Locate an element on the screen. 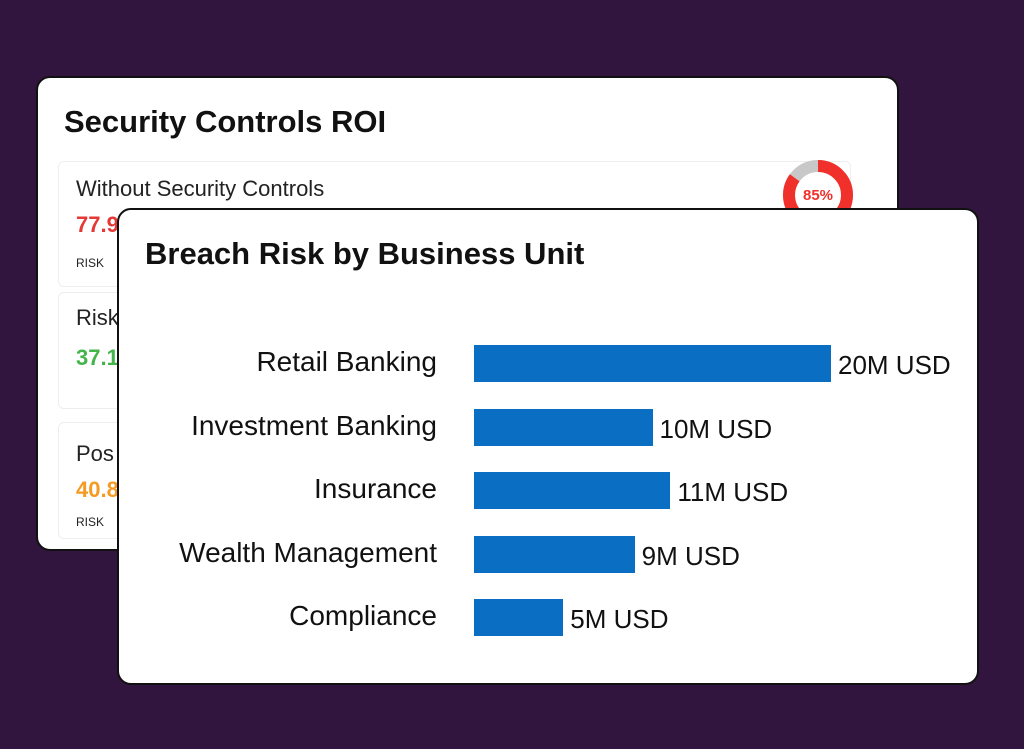  category-label: Insurance is located at coordinates (375, 488).